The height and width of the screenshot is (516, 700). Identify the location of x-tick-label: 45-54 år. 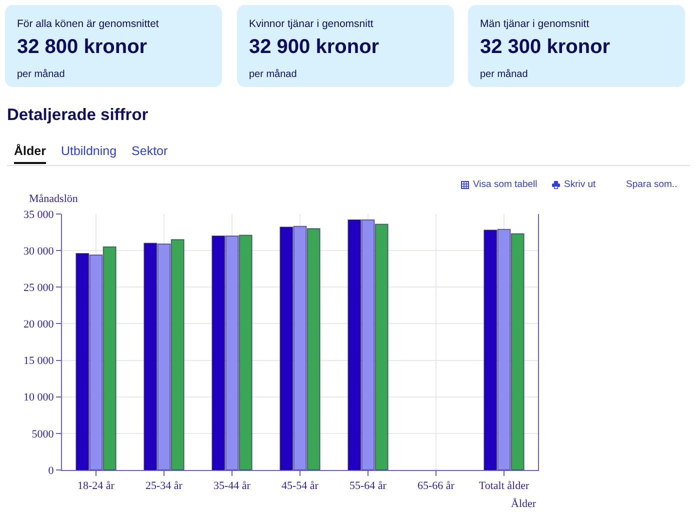
(300, 486).